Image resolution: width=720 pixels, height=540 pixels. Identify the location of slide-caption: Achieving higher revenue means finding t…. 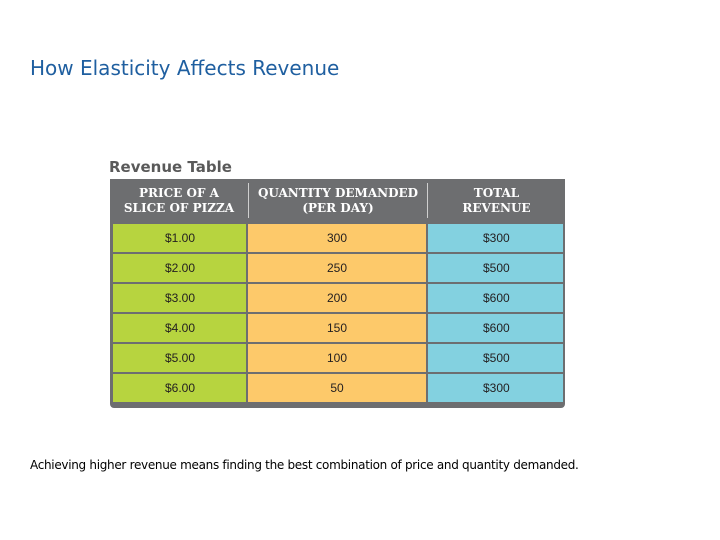
(304, 465).